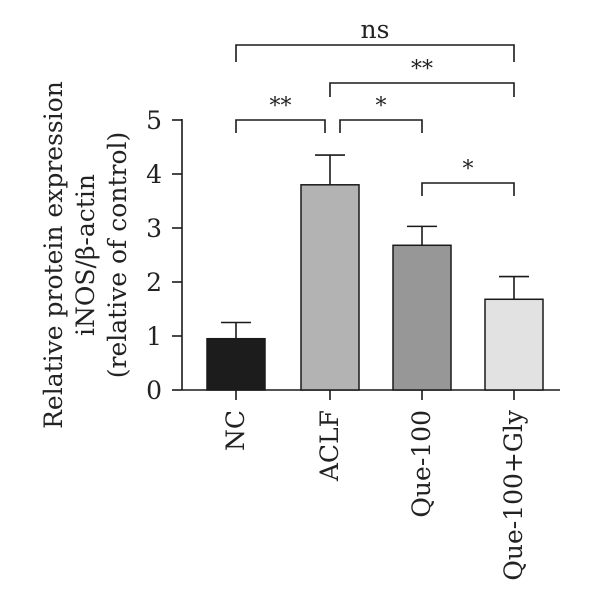  Describe the element at coordinates (117, 255) in the screenshot. I see `y-axis-label-line: (relative of control)` at that location.